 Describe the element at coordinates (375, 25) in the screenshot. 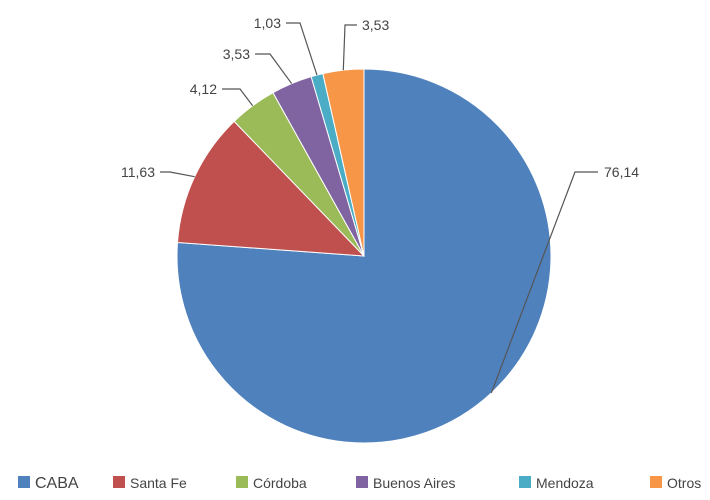

I see `data-label-otros: 3,53` at that location.